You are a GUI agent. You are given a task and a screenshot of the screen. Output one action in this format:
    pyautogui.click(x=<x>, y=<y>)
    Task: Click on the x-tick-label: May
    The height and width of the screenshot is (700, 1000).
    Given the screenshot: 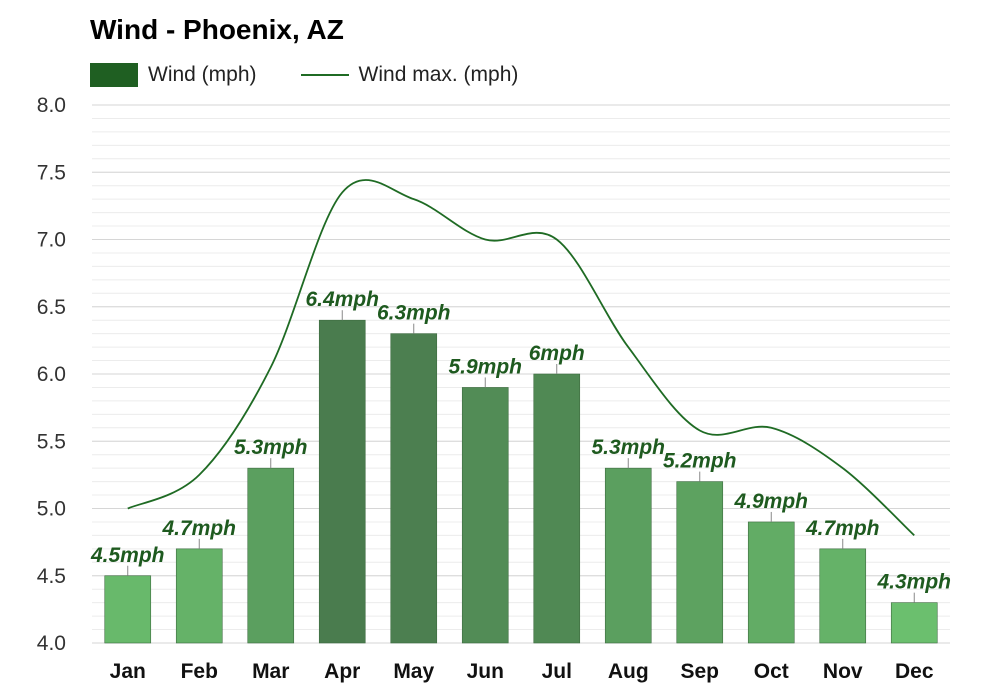 What is the action you would take?
    pyautogui.click(x=413, y=671)
    